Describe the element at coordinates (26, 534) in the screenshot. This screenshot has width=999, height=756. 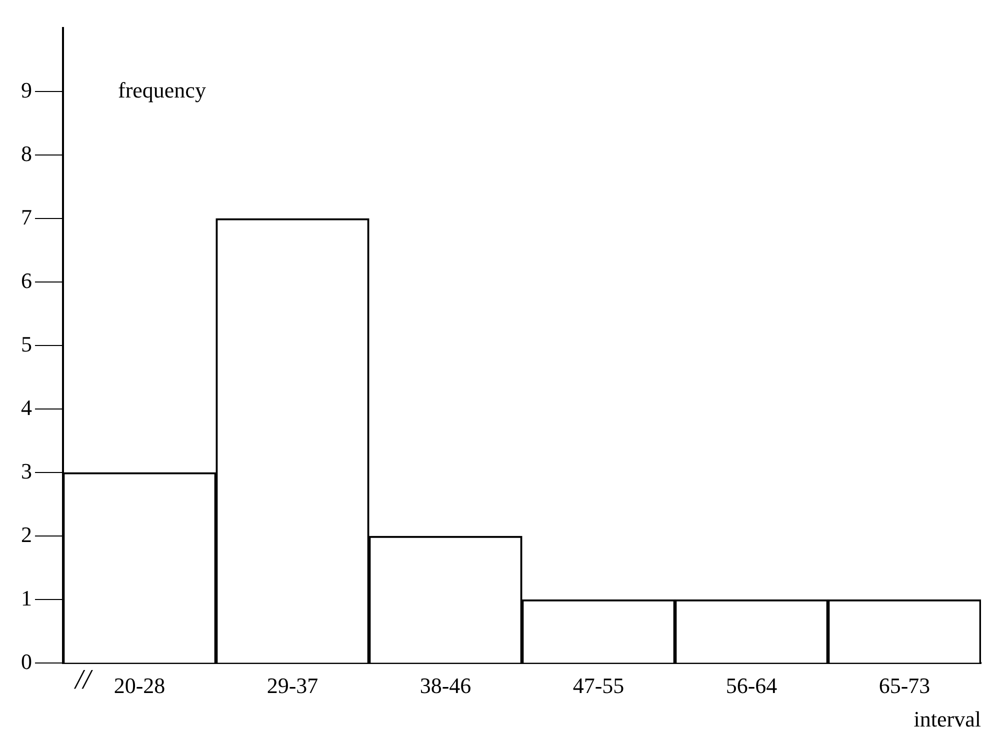
I see `y-tick-label: 2` at that location.